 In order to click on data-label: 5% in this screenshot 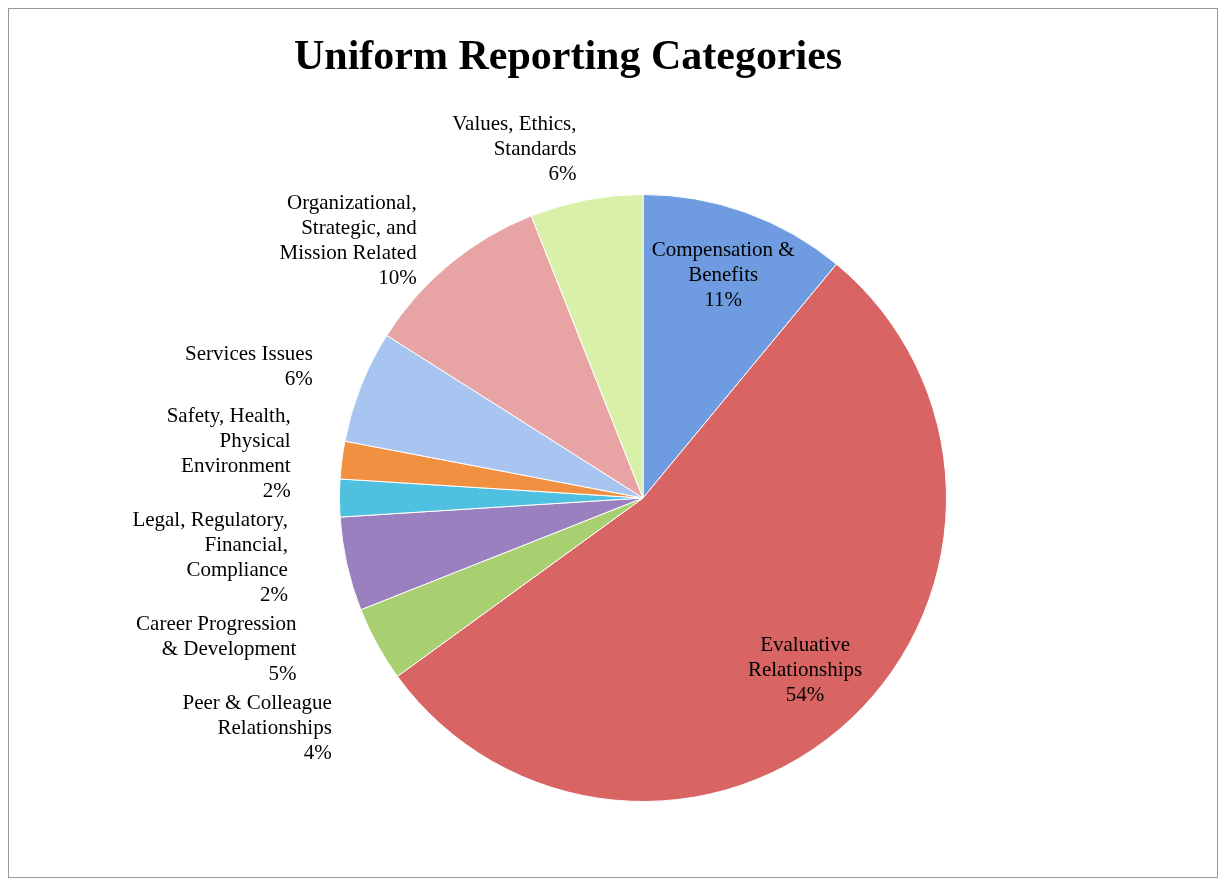, I will do `click(282, 672)`.